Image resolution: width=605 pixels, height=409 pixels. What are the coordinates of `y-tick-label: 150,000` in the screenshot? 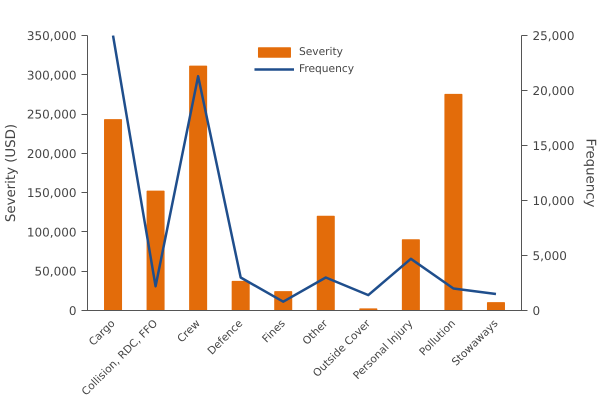 It's located at (51, 193).